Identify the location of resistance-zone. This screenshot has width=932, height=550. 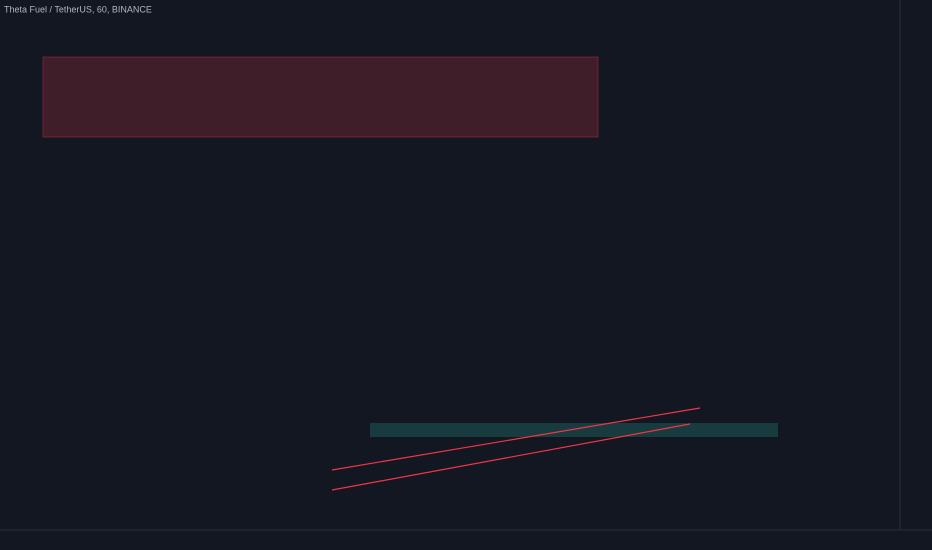
(320, 97).